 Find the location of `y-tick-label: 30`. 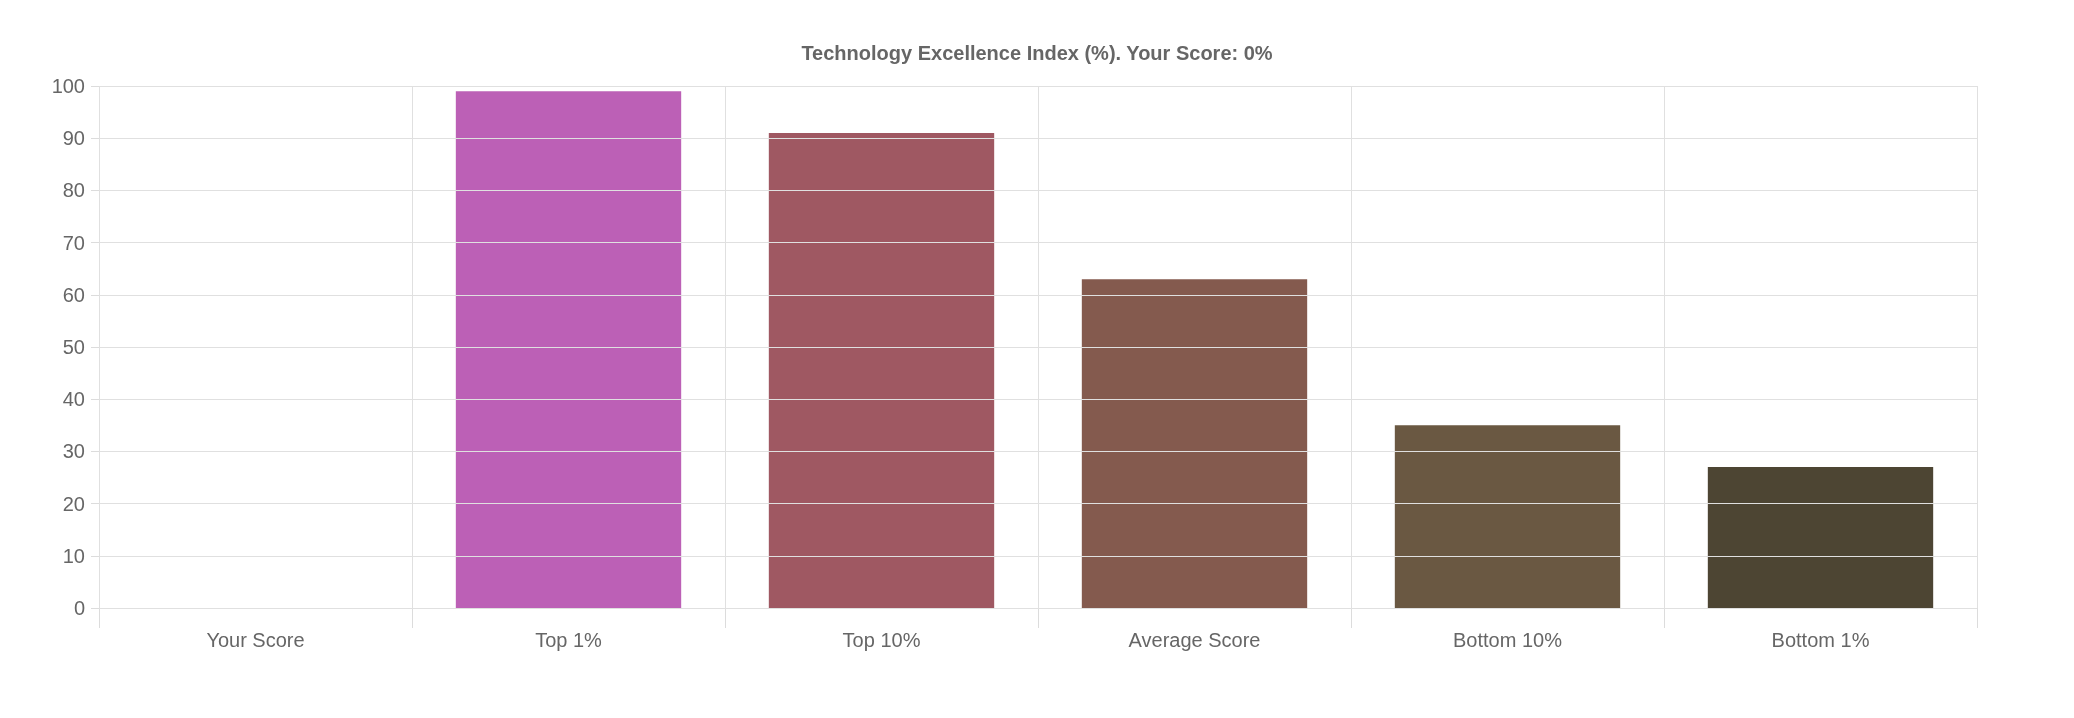

y-tick-label: 30 is located at coordinates (73, 451).